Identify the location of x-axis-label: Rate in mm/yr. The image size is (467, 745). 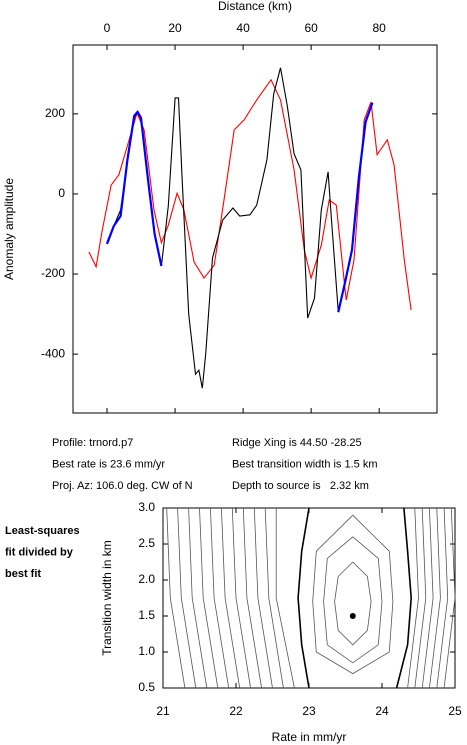
(309, 737).